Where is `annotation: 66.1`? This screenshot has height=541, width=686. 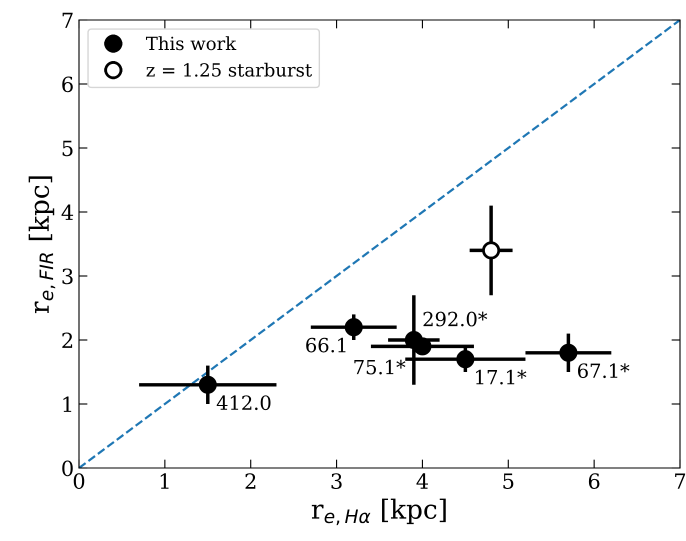
annotation: 66.1 is located at coordinates (326, 345).